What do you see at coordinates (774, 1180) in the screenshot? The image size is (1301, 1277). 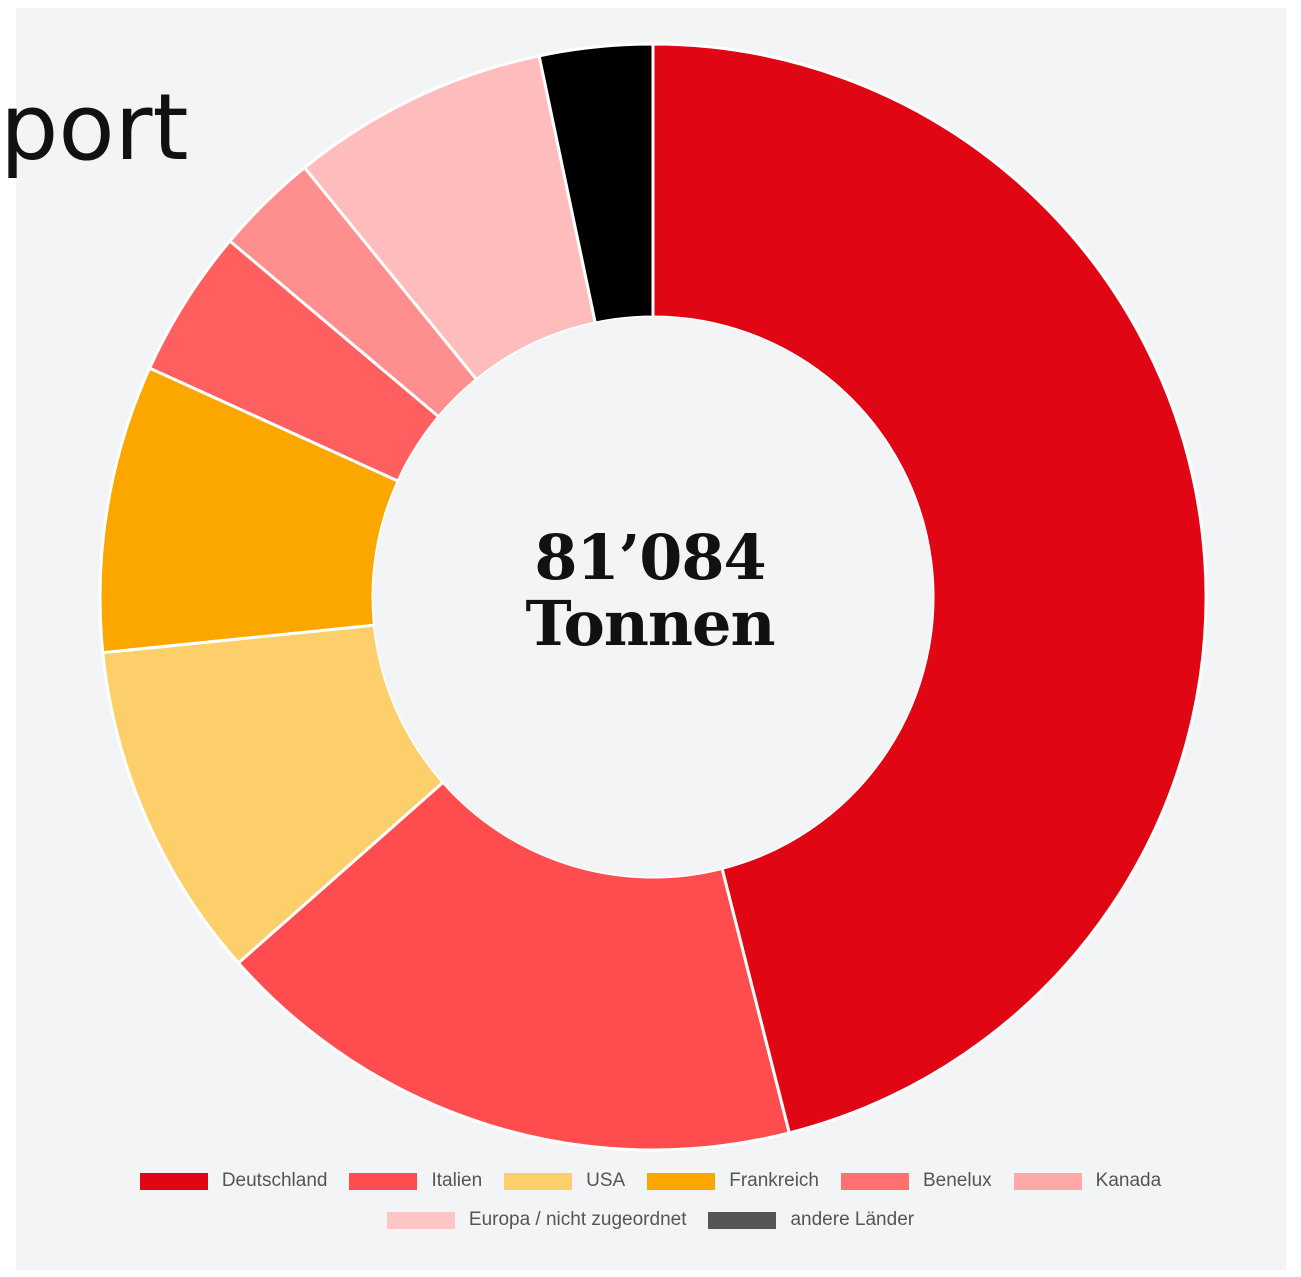 I see `legend-label: Frankreich` at bounding box center [774, 1180].